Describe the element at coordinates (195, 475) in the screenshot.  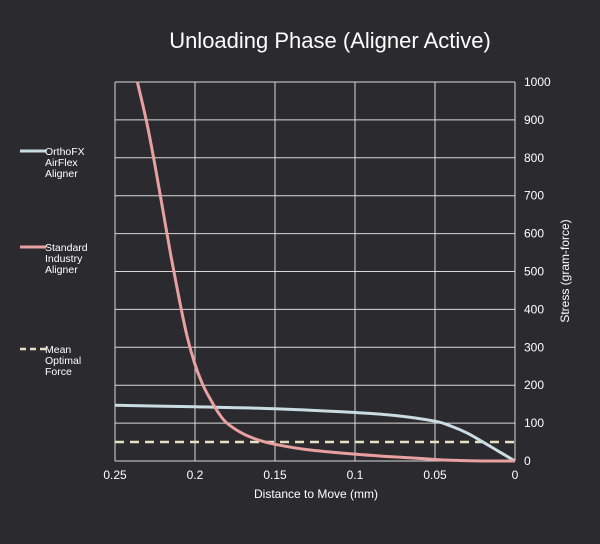
I see `x-tick-label: 0.2` at that location.